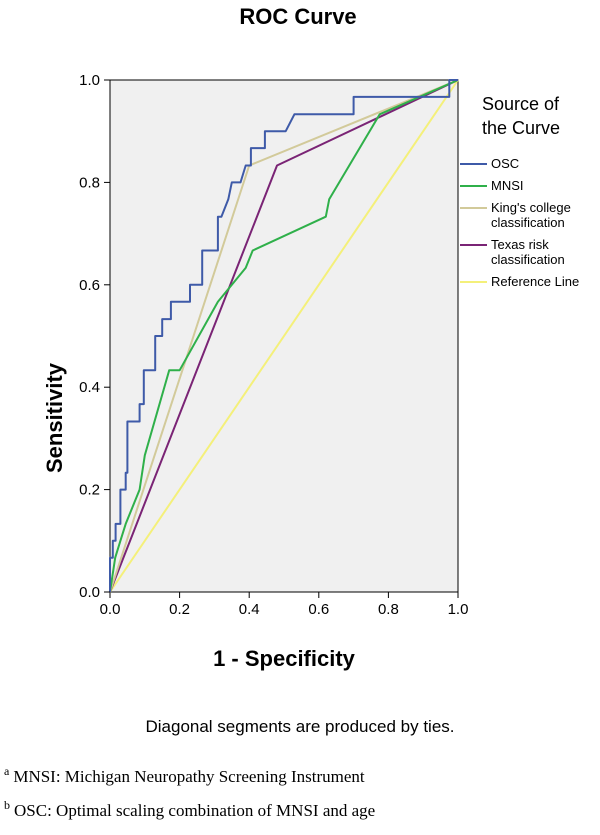  What do you see at coordinates (249, 609) in the screenshot?
I see `x-tick-label: 0.4` at bounding box center [249, 609].